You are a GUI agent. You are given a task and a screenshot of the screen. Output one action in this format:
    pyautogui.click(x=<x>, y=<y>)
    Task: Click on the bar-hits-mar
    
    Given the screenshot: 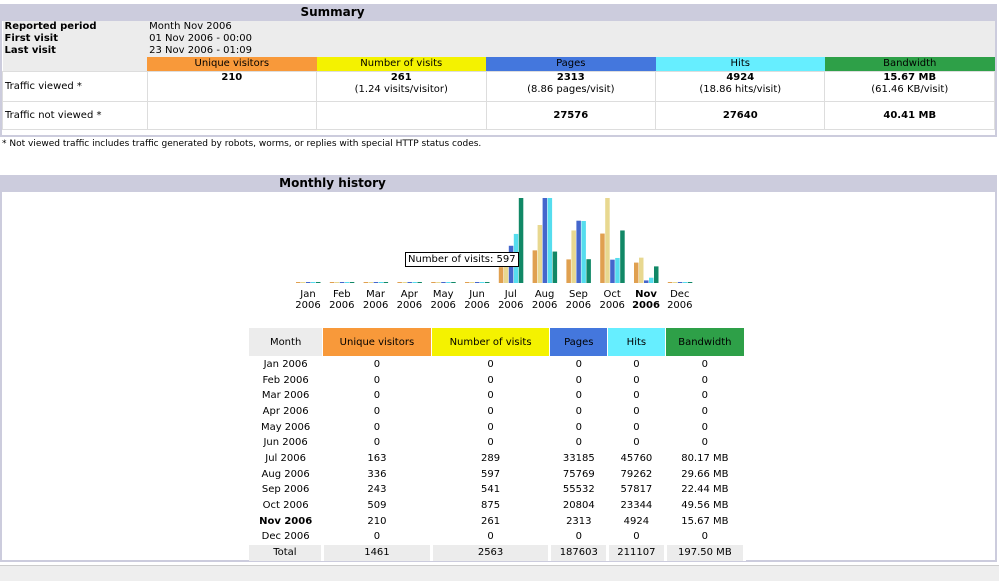 What is the action you would take?
    pyautogui.click(x=381, y=282)
    